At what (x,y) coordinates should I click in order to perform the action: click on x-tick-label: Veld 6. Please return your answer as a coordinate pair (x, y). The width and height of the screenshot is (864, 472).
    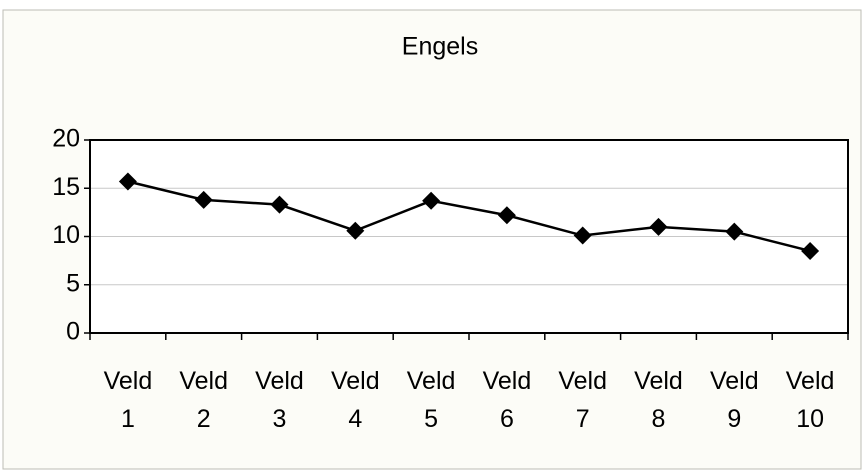
    Looking at the image, I should click on (507, 400).